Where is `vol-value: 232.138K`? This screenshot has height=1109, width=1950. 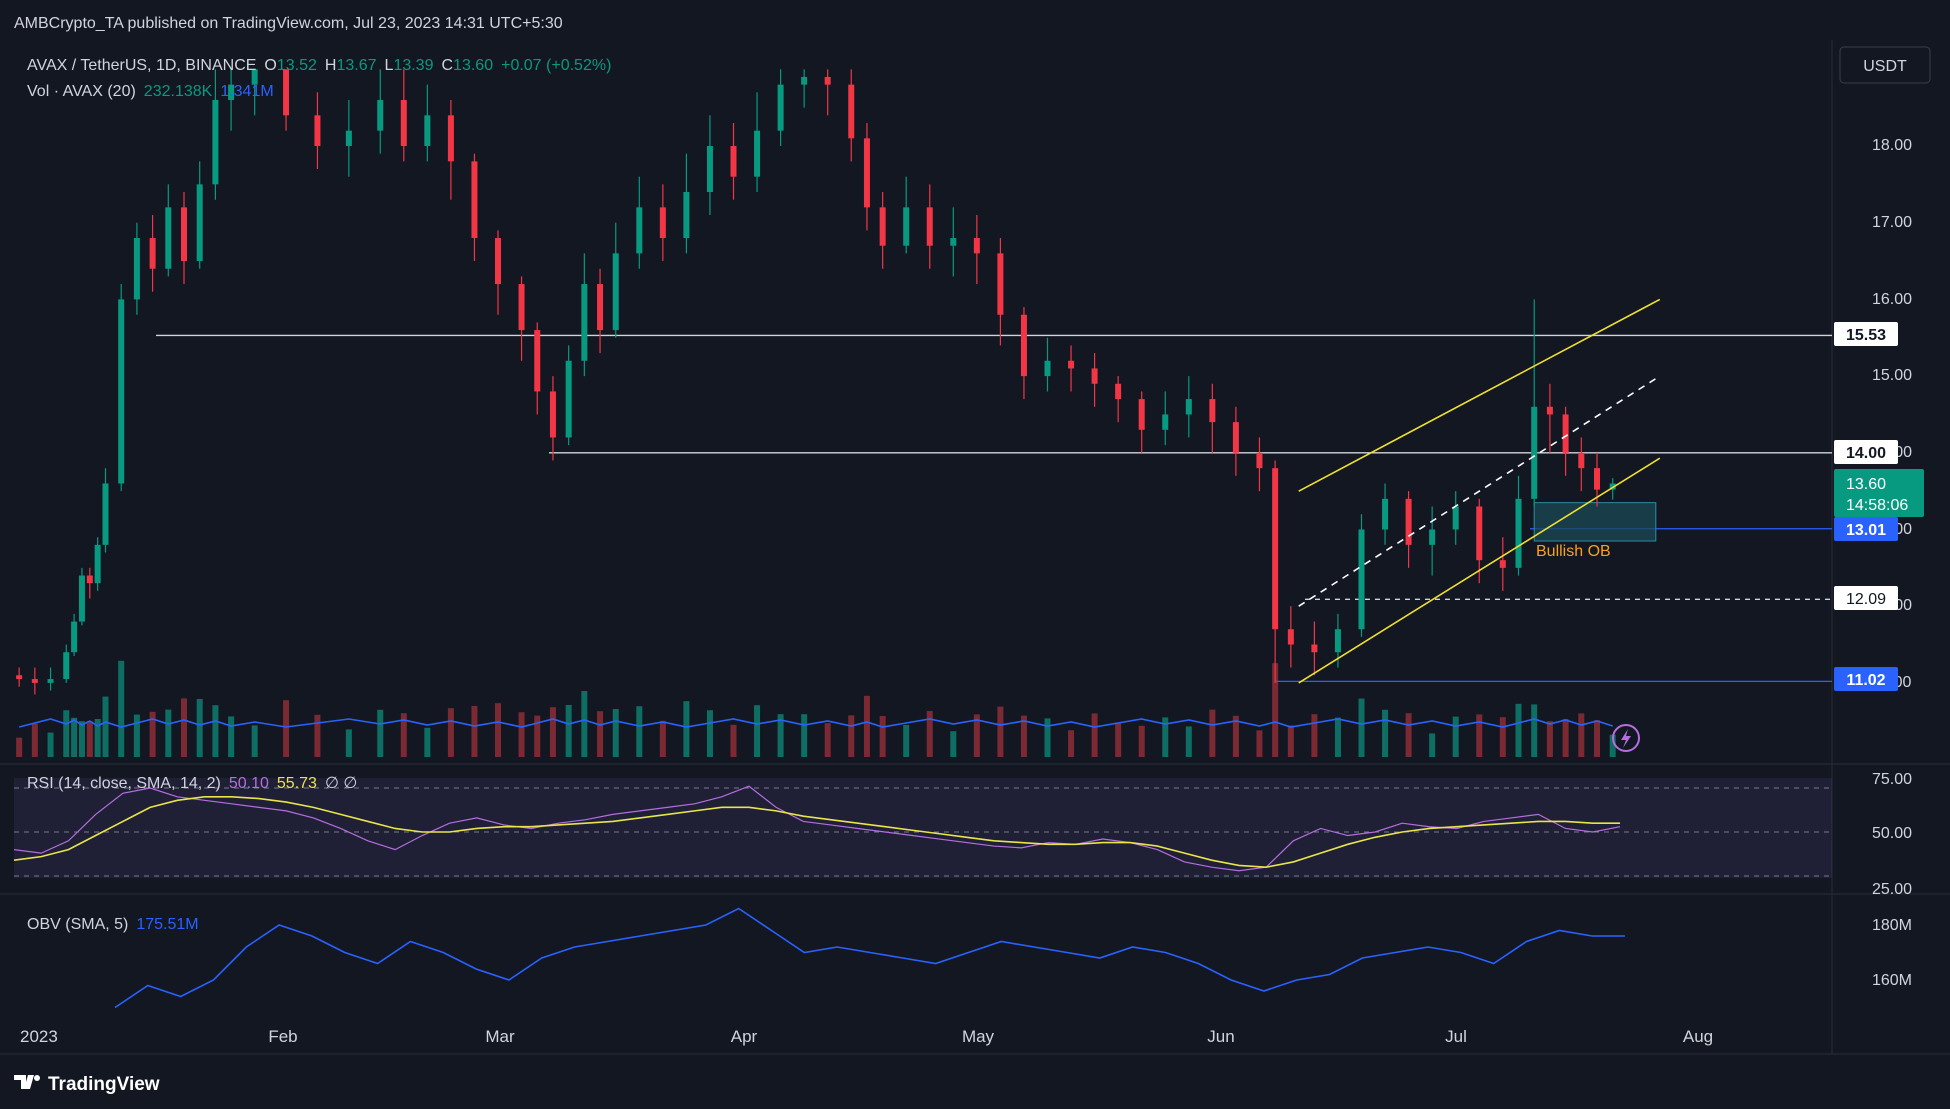 vol-value: 232.138K is located at coordinates (178, 91).